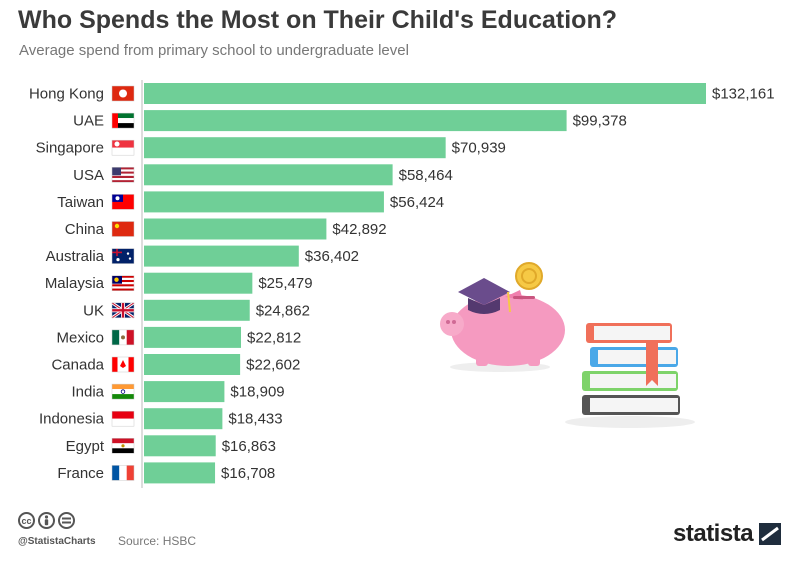 This screenshot has height=570, width=800. Describe the element at coordinates (93, 310) in the screenshot. I see `category-label: UK` at that location.